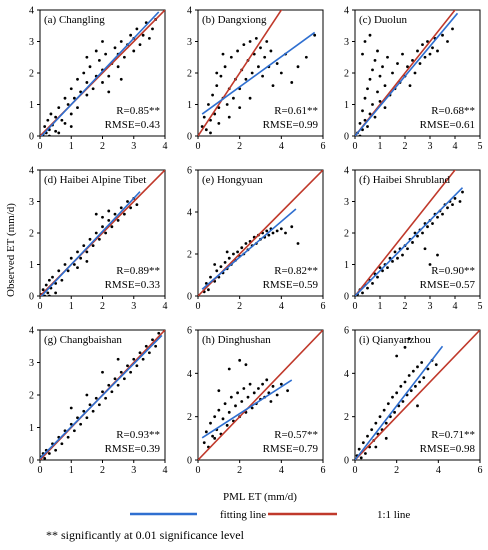 Image resolution: width=488 pixels, height=550 pixels. Describe the element at coordinates (234, 20) in the screenshot. I see `panel-title: (b) Dangxiong` at that location.